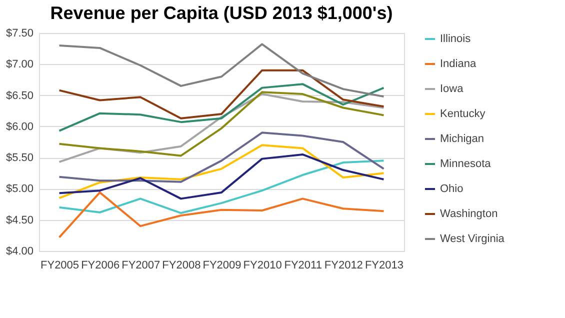 Image resolution: width=565 pixels, height=318 pixels. What do you see at coordinates (462, 139) in the screenshot?
I see `legend-label: Michigan` at bounding box center [462, 139].